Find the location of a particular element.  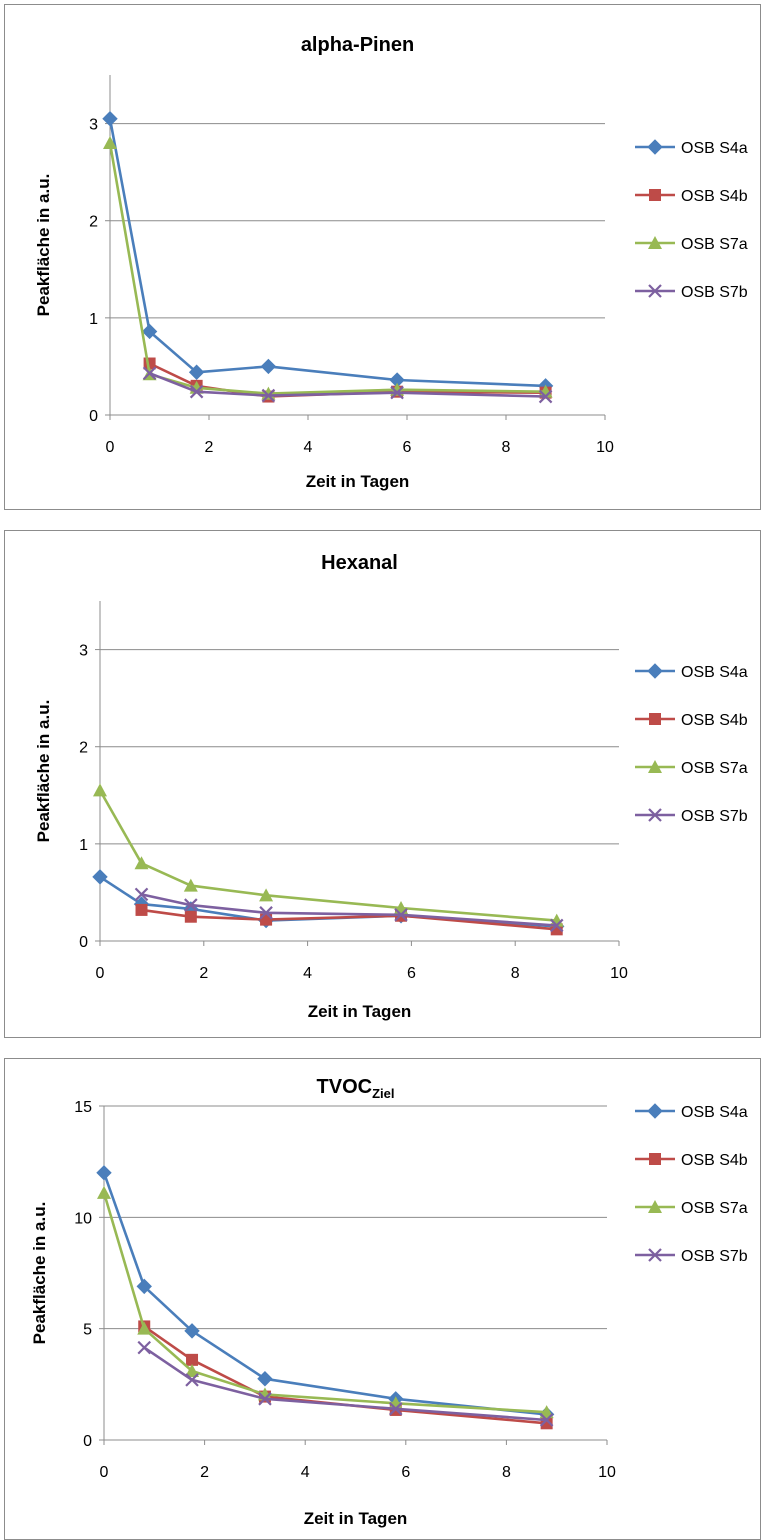

chart-title-subscript: Ziel is located at coordinates (383, 1093).